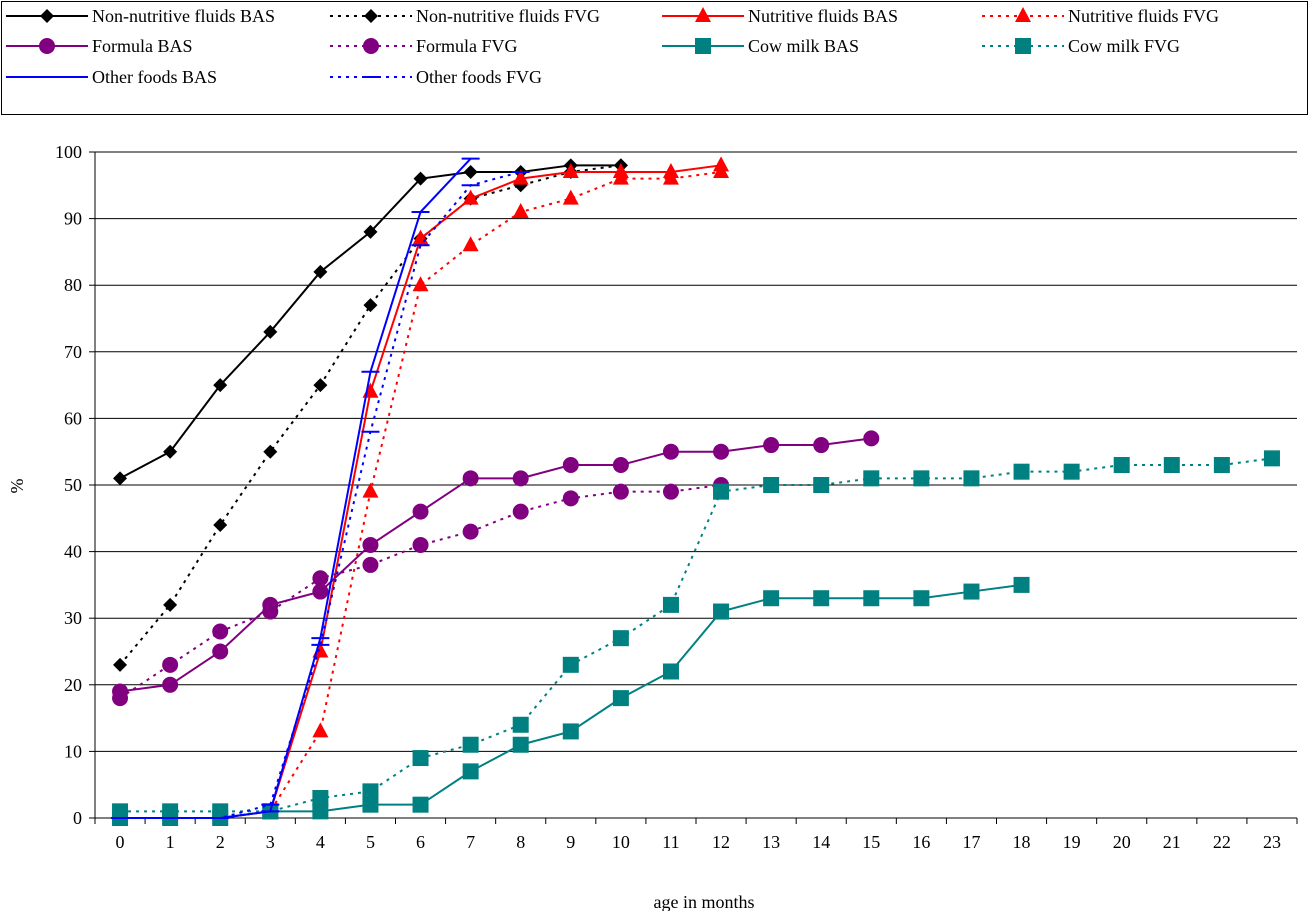 The image size is (1309, 911). Describe the element at coordinates (871, 842) in the screenshot. I see `x-tick-label: 15` at that location.